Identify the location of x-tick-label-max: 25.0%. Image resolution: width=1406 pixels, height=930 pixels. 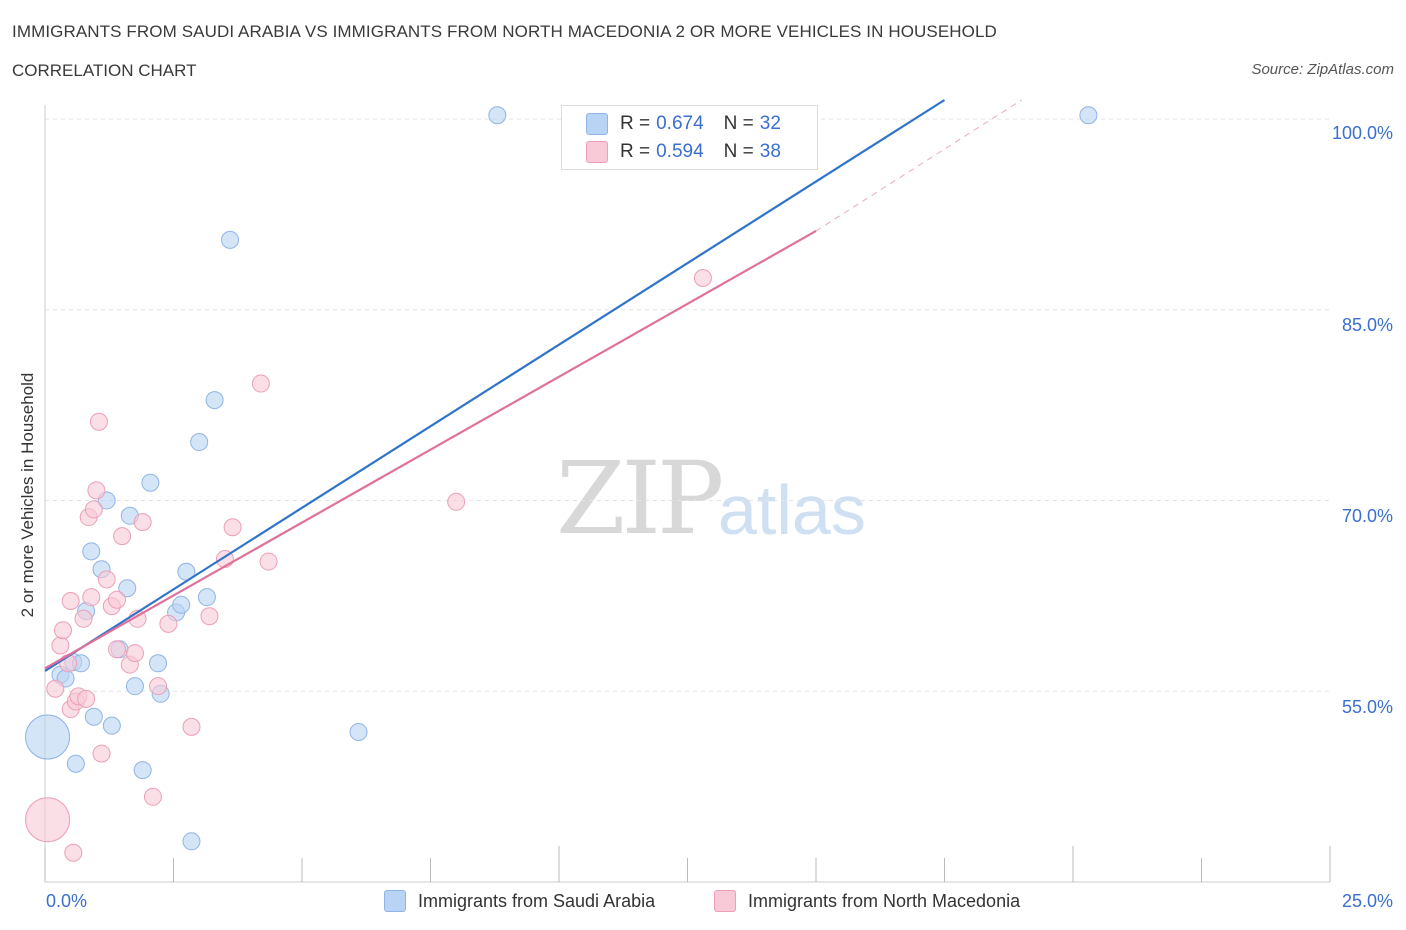
(1367, 901).